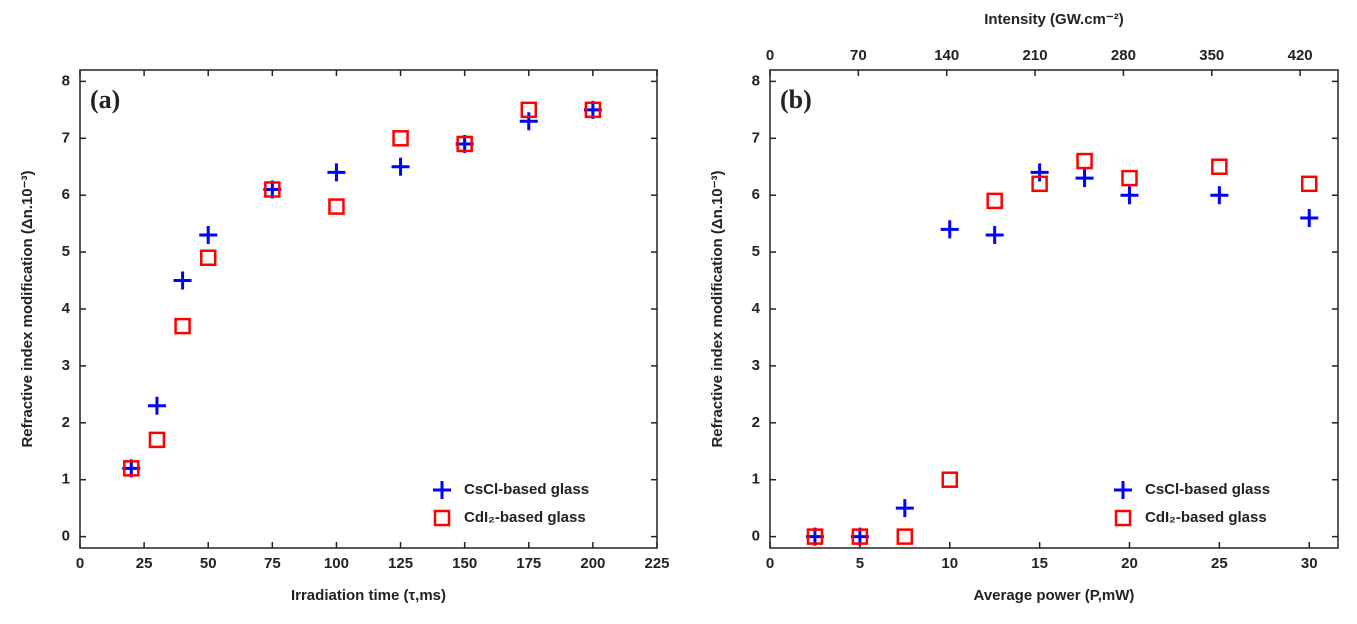 The width and height of the screenshot is (1357, 624). What do you see at coordinates (1054, 19) in the screenshot?
I see `x2-axis-title: Intensity (GW.cm⁻²)` at bounding box center [1054, 19].